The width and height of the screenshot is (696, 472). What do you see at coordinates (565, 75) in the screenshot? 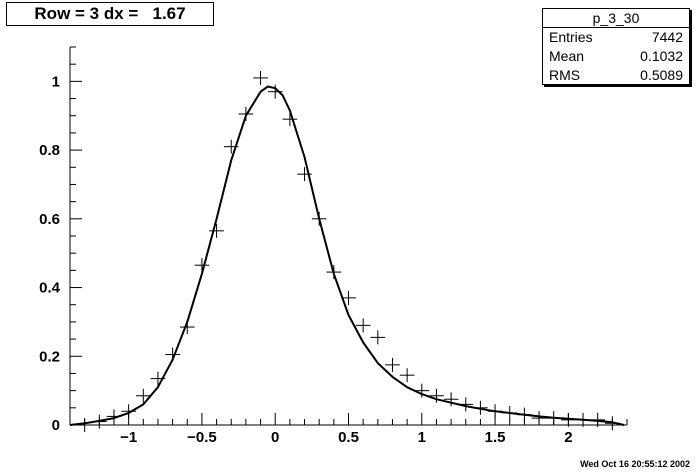
I see `stats-label: RMS` at bounding box center [565, 75].